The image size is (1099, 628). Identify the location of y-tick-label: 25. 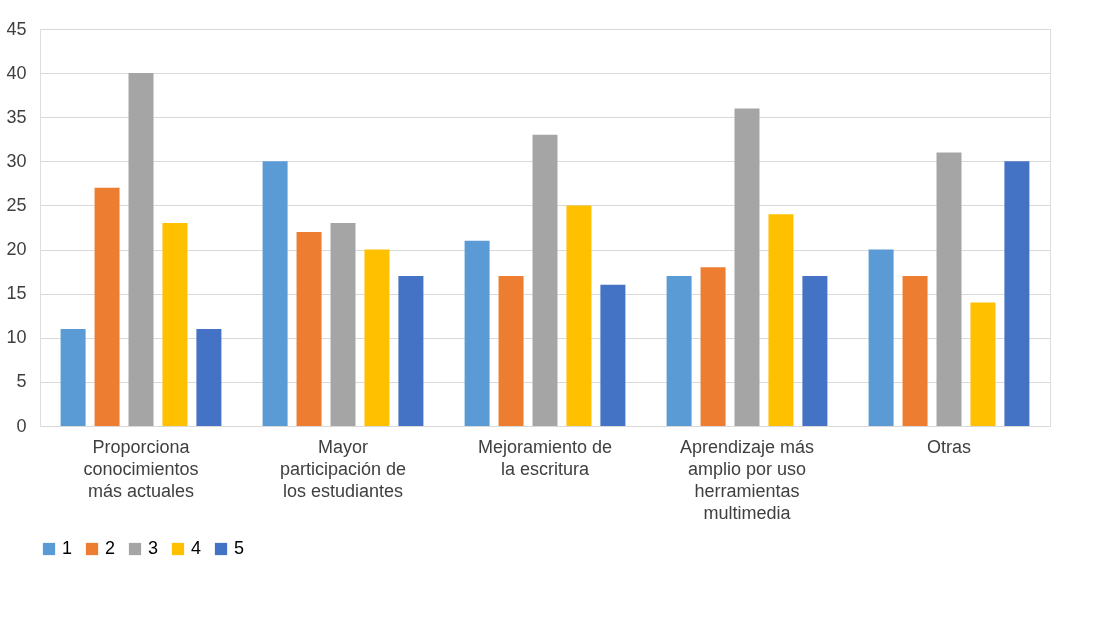
(16, 204).